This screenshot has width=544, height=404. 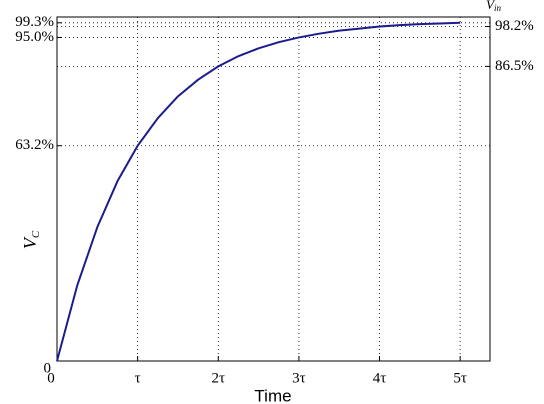 I want to click on x-tick-label: 5τ, so click(x=460, y=378).